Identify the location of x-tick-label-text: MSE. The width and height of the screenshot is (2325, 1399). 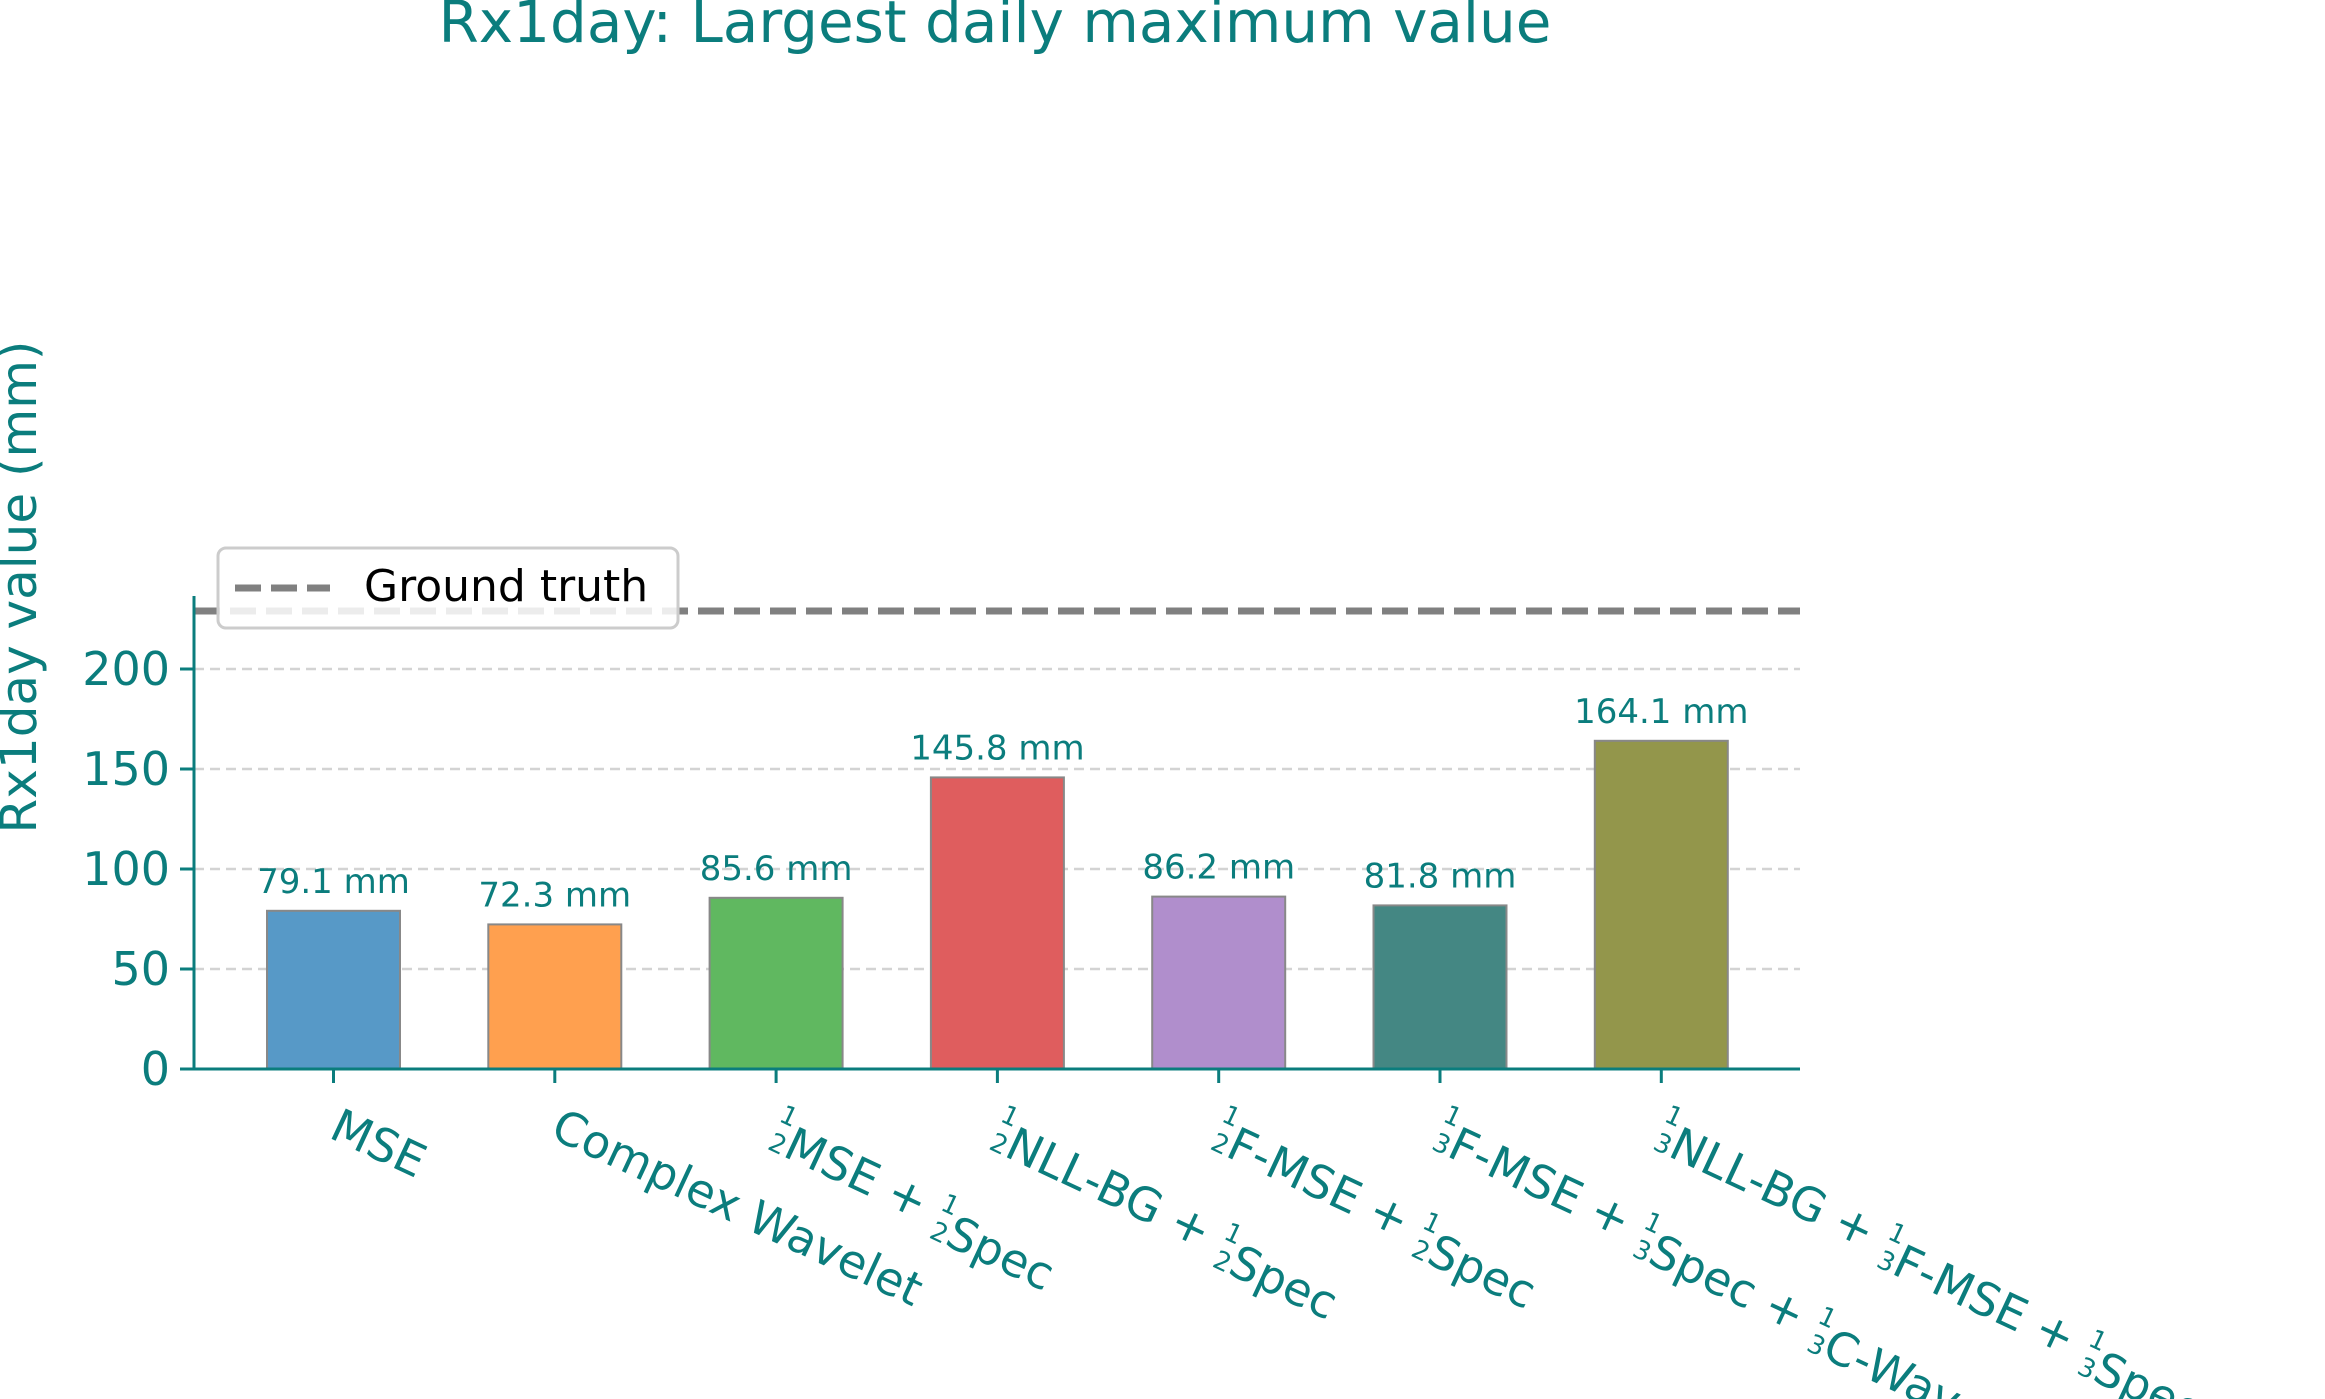
(379, 1143).